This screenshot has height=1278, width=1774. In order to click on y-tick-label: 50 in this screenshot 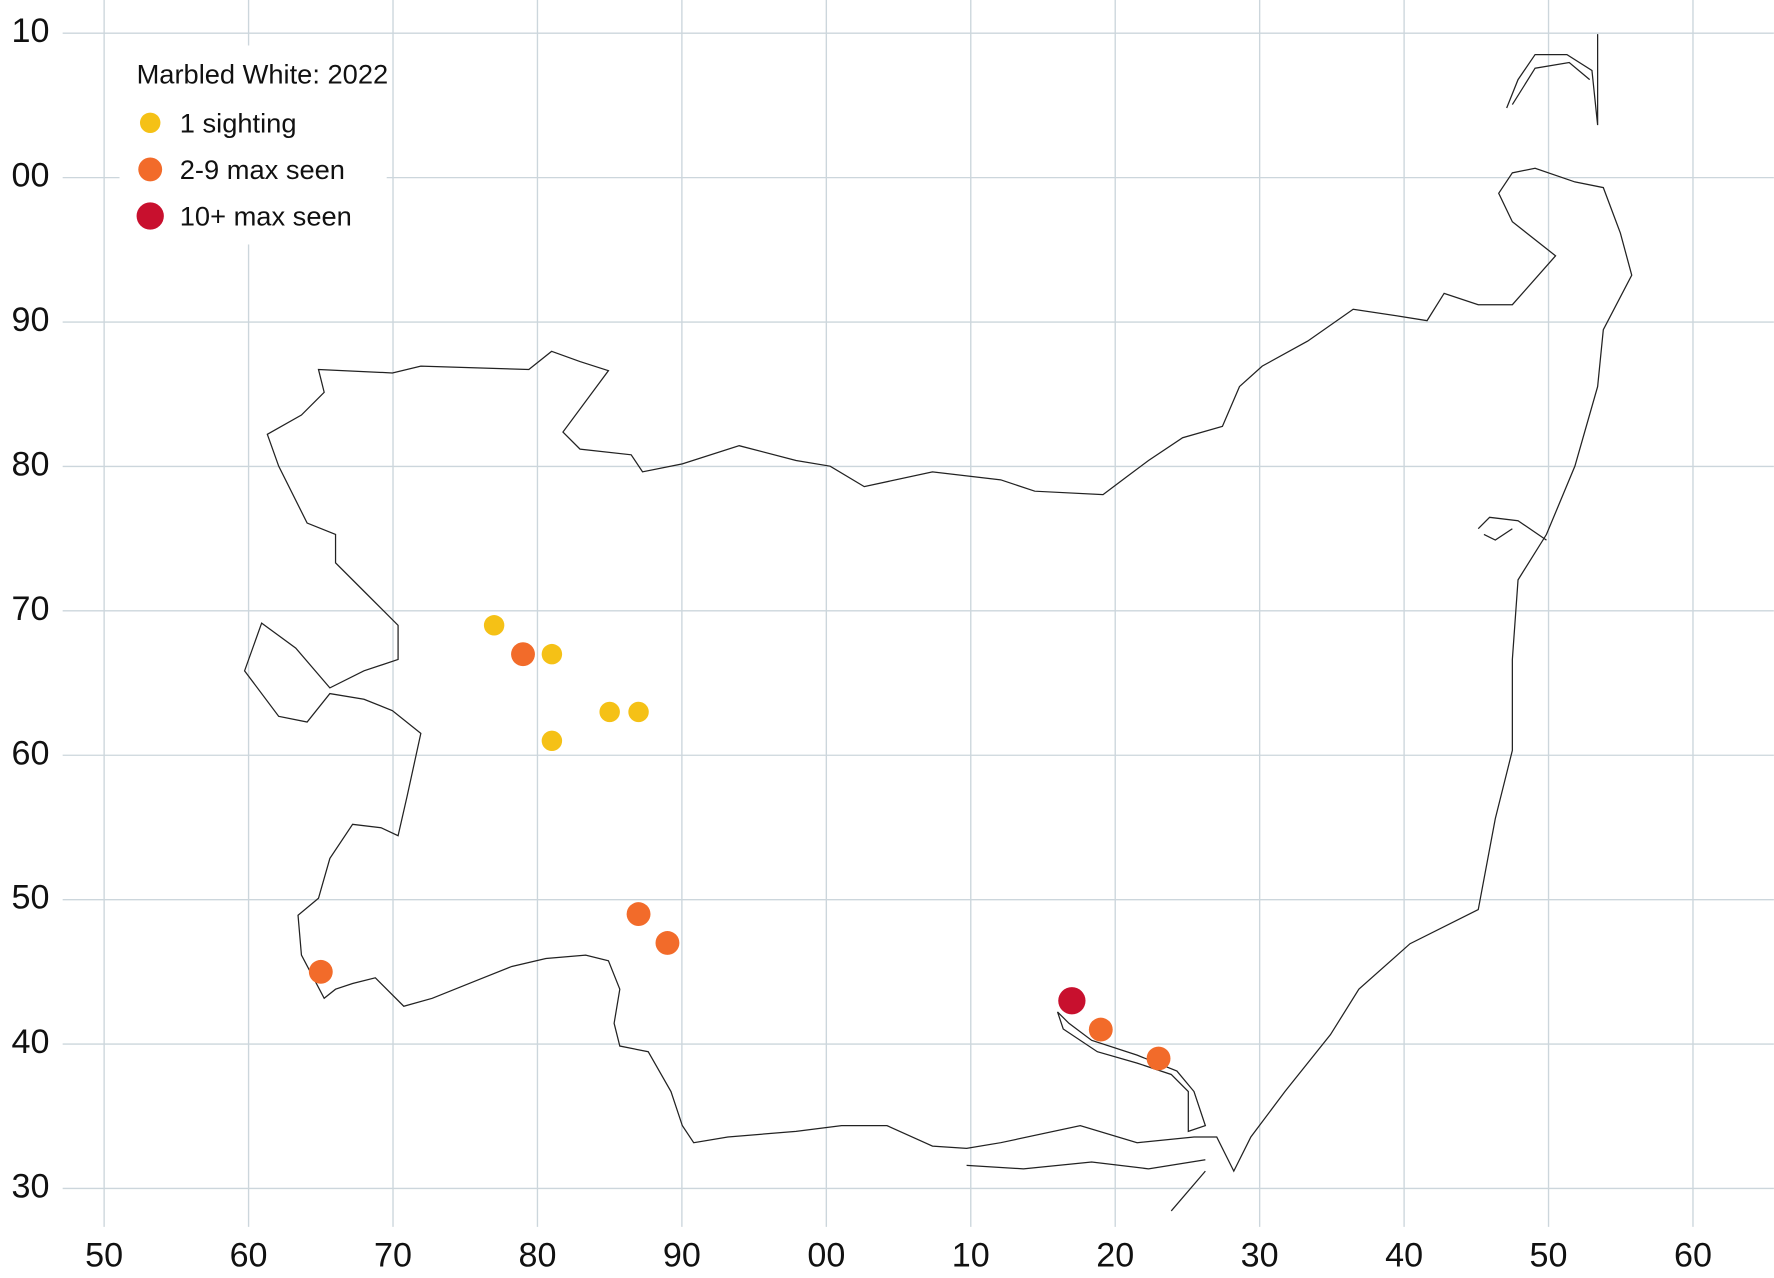, I will do `click(31, 898)`.